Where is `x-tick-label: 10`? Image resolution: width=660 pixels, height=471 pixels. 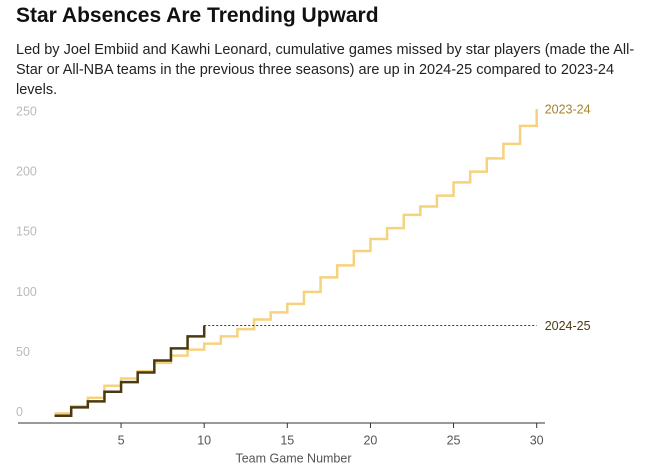
x-tick-label: 10 is located at coordinates (204, 440).